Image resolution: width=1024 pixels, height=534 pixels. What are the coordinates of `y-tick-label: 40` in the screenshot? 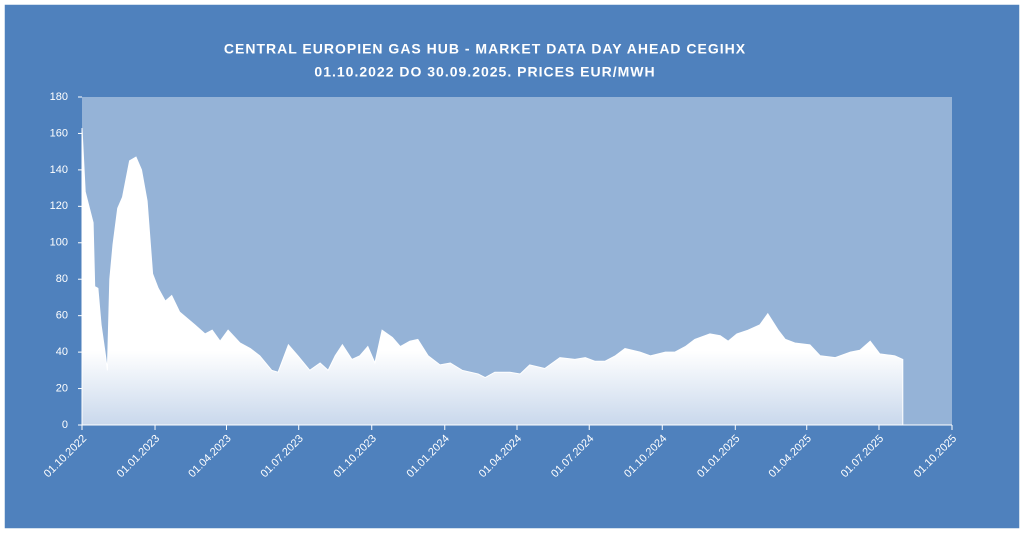 It's located at (62, 352).